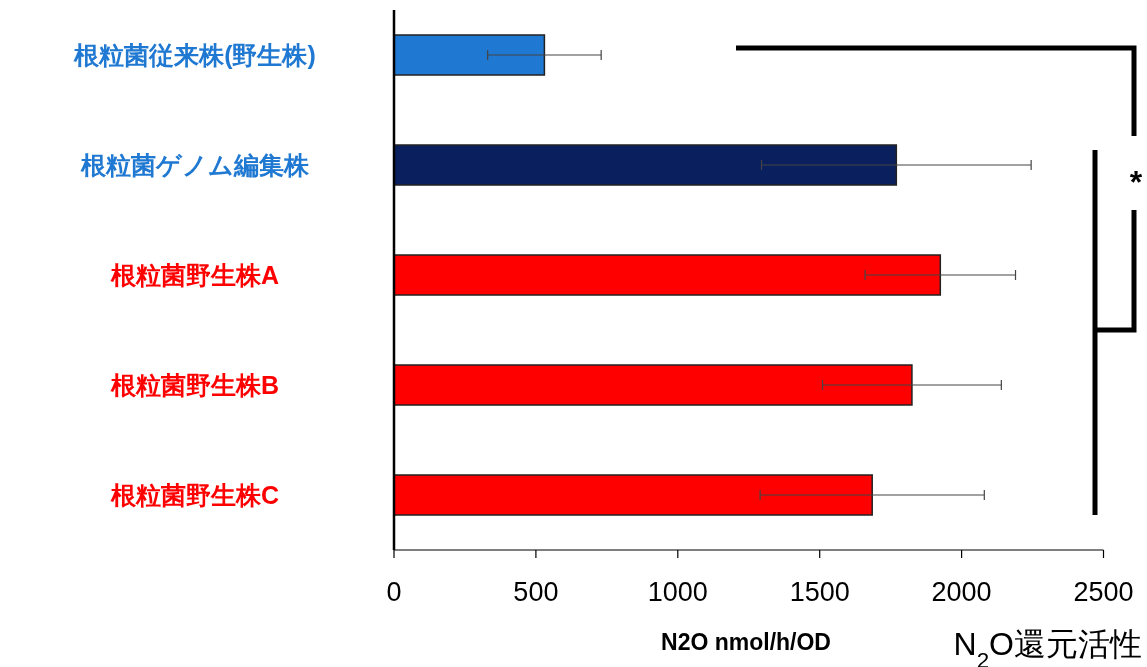 This screenshot has height=667, width=1147. I want to click on x-tick-label: 1000, so click(677, 592).